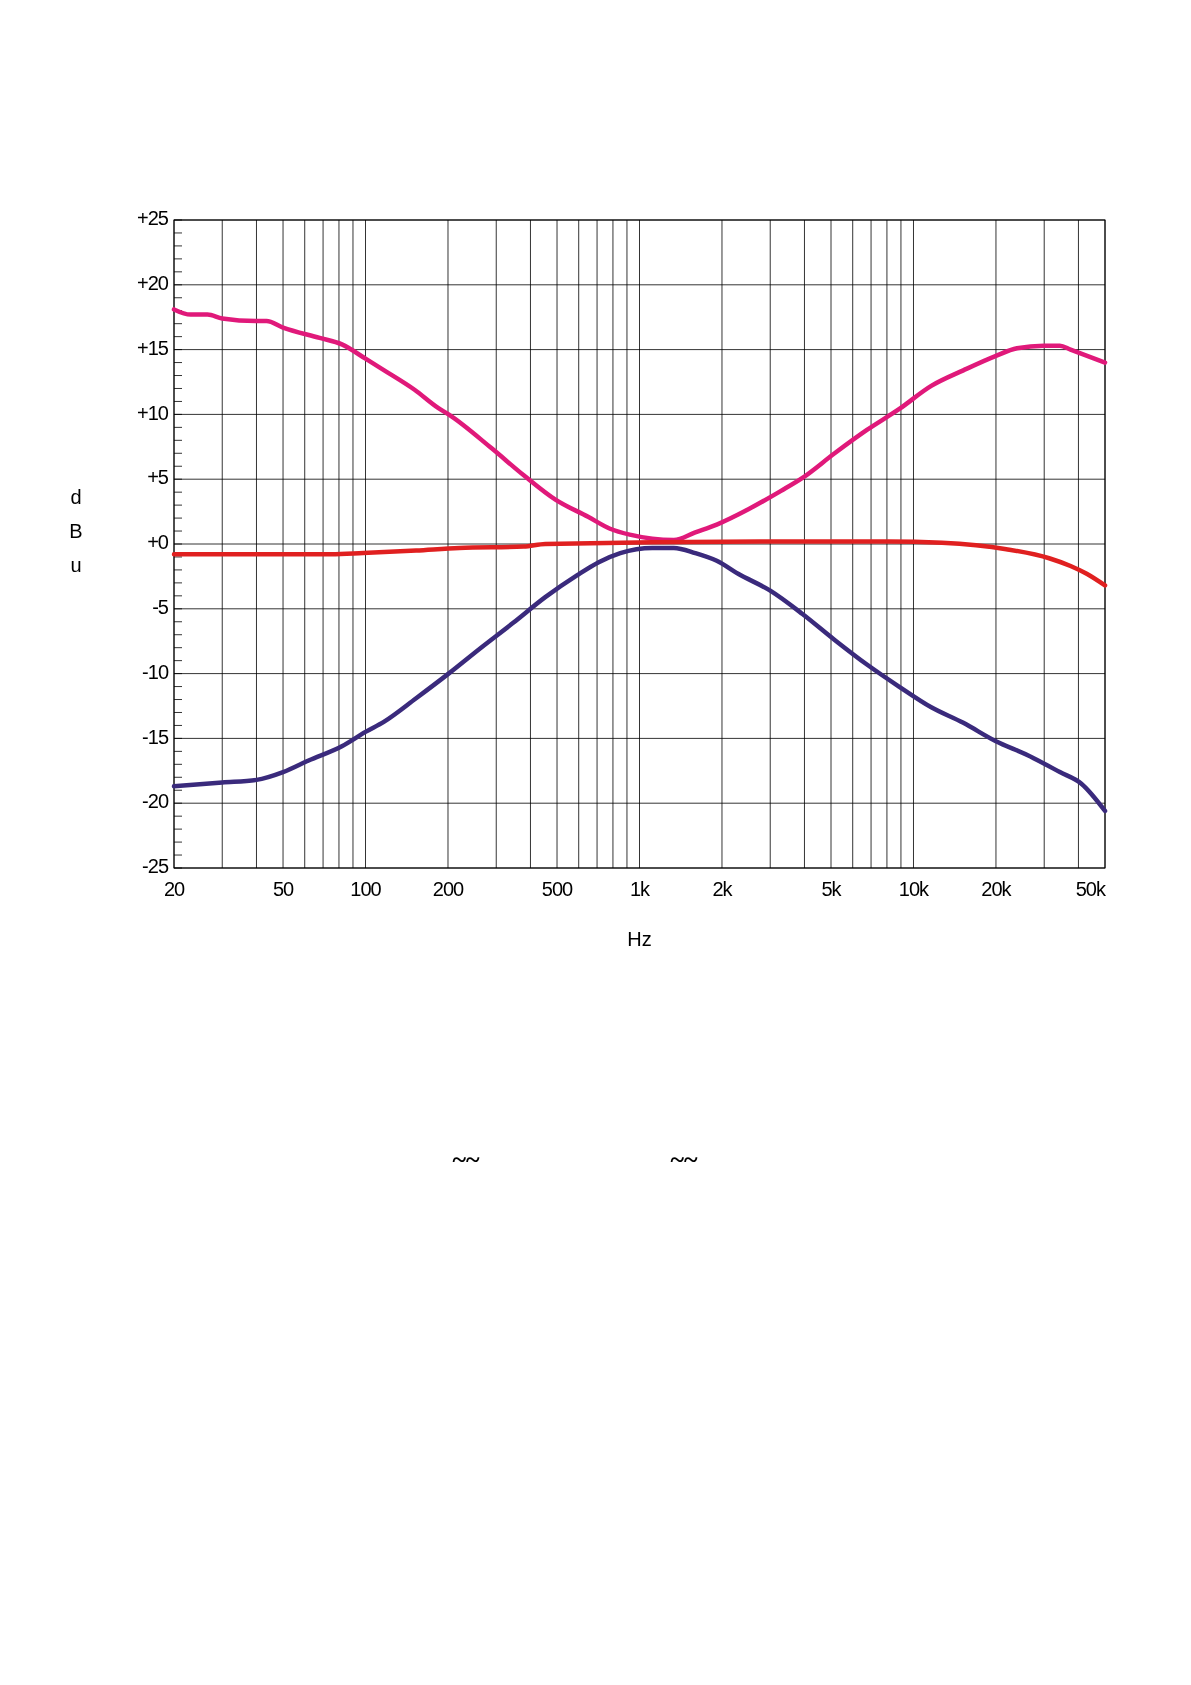 The width and height of the screenshot is (1191, 1685). I want to click on y-tick-label: +0, so click(158, 542).